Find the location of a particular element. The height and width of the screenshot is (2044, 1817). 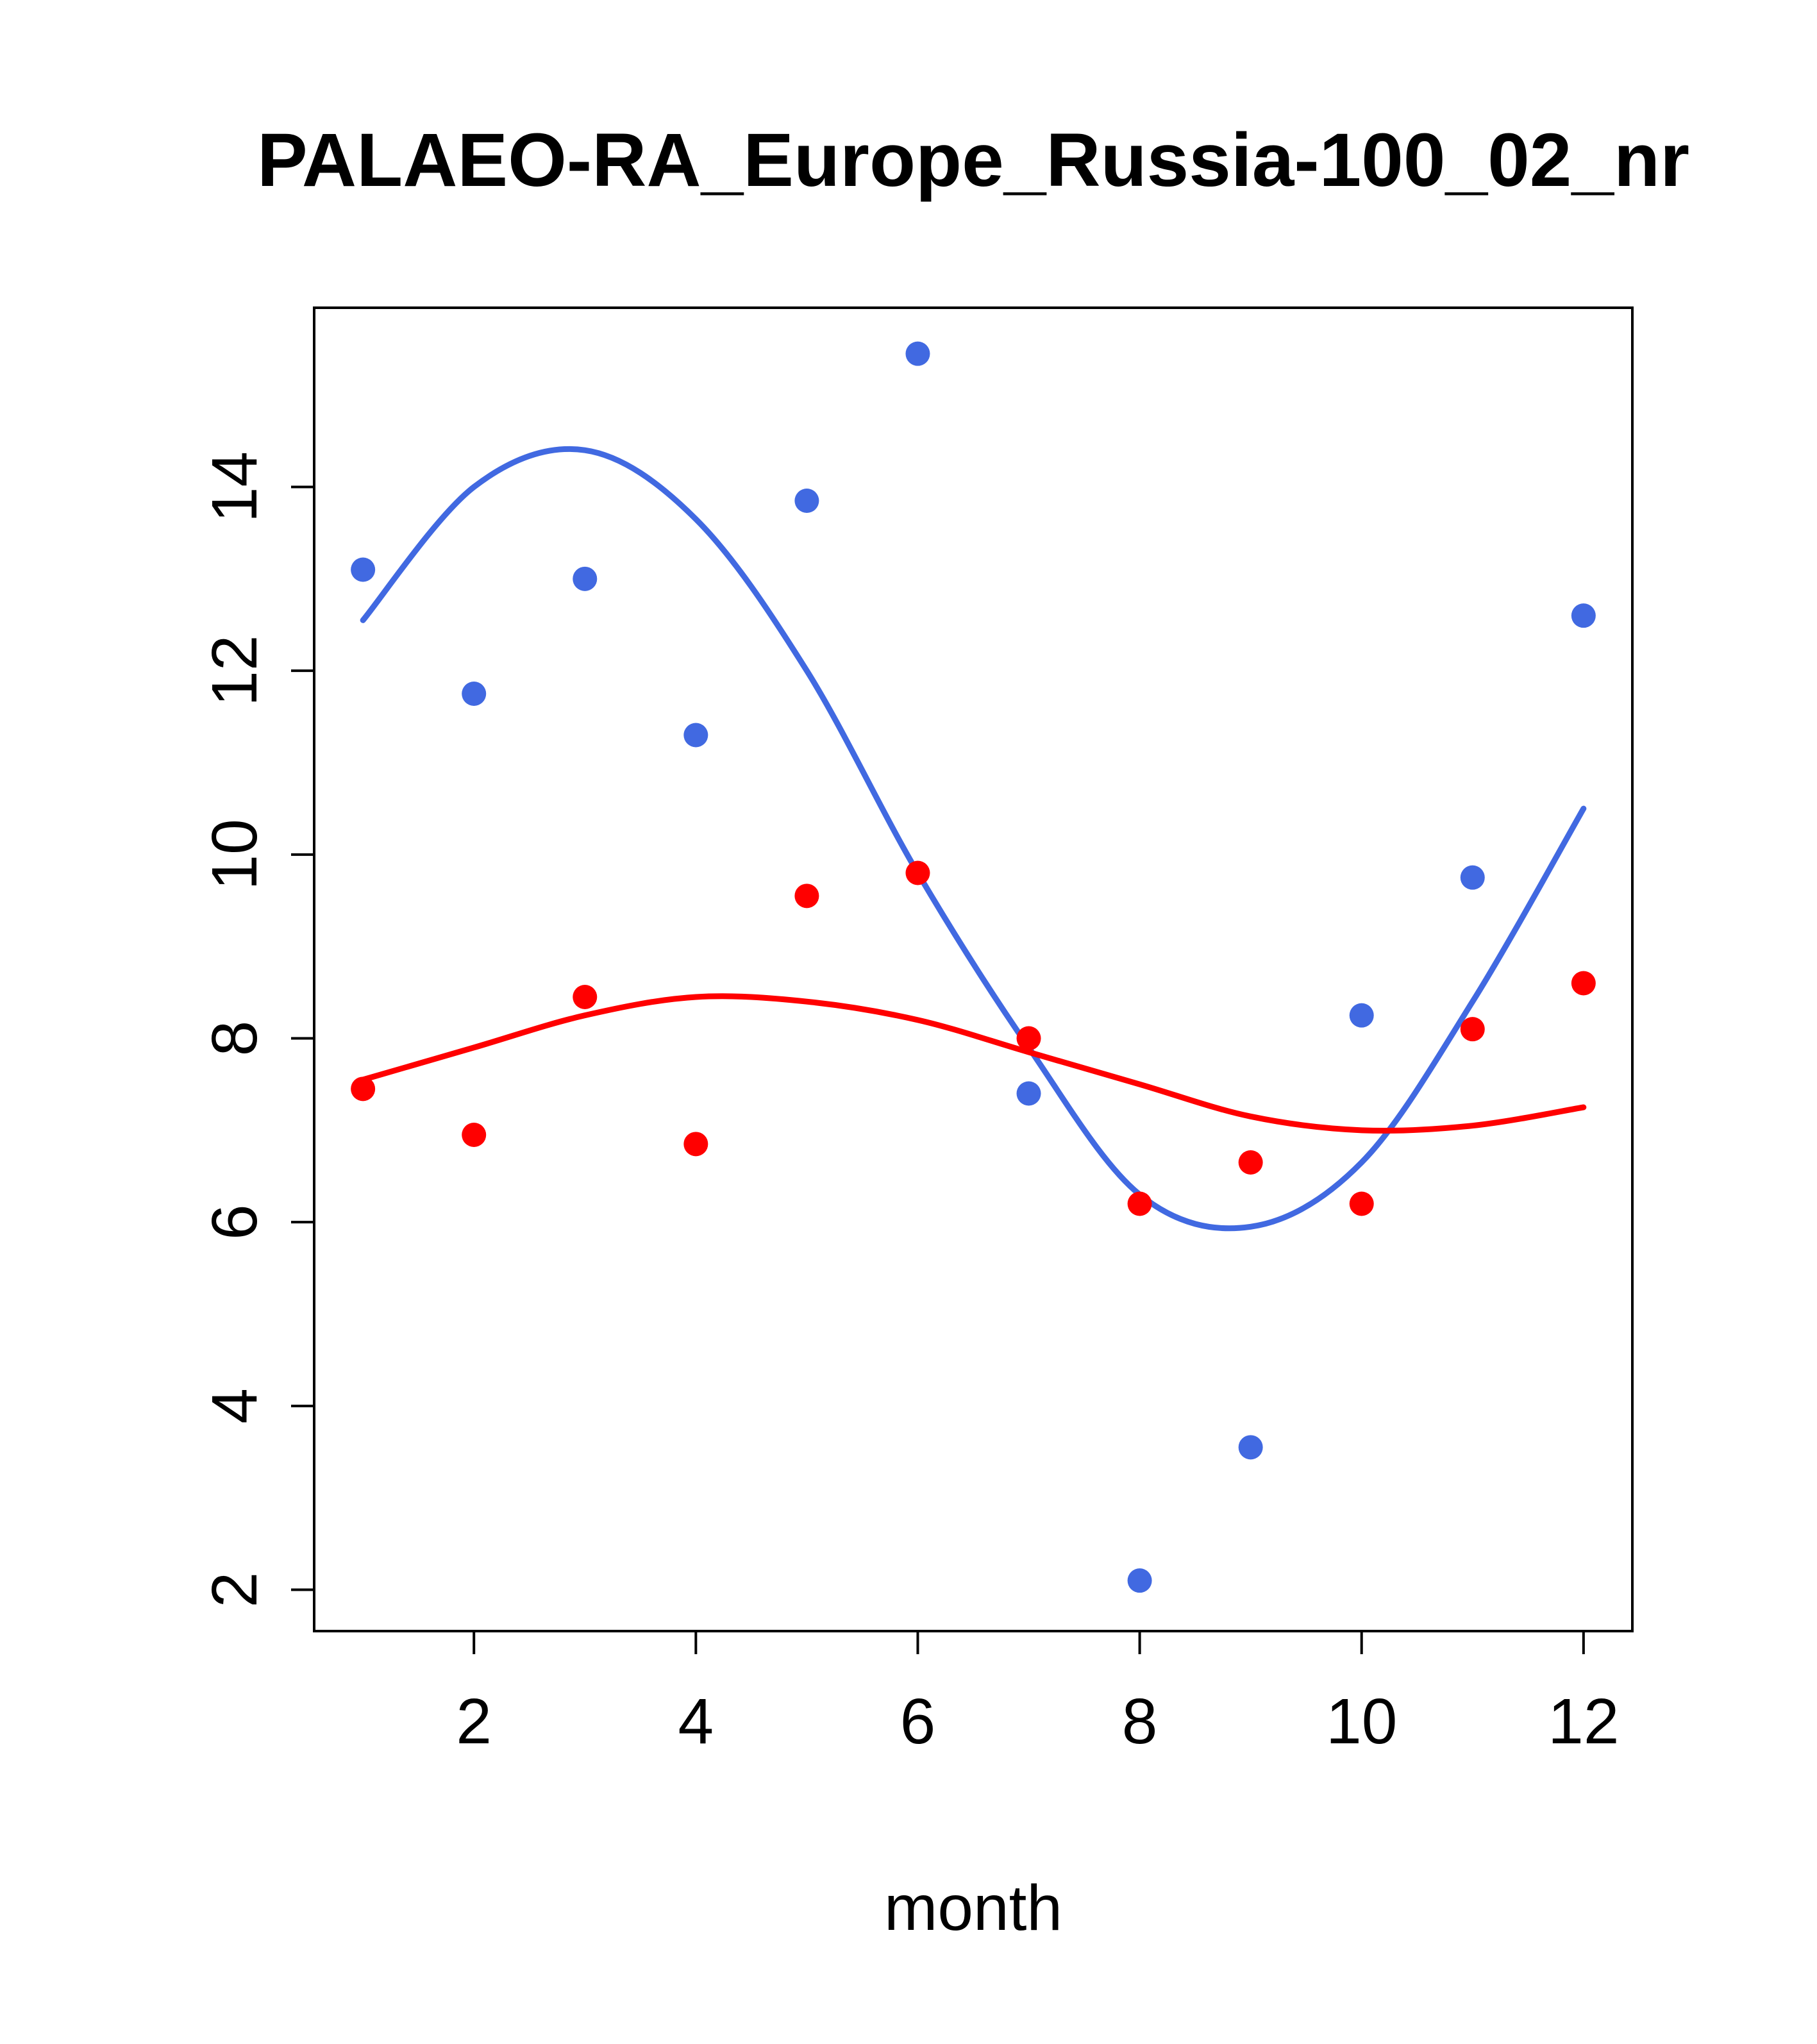

y-tick-label: 4 is located at coordinates (235, 1406).